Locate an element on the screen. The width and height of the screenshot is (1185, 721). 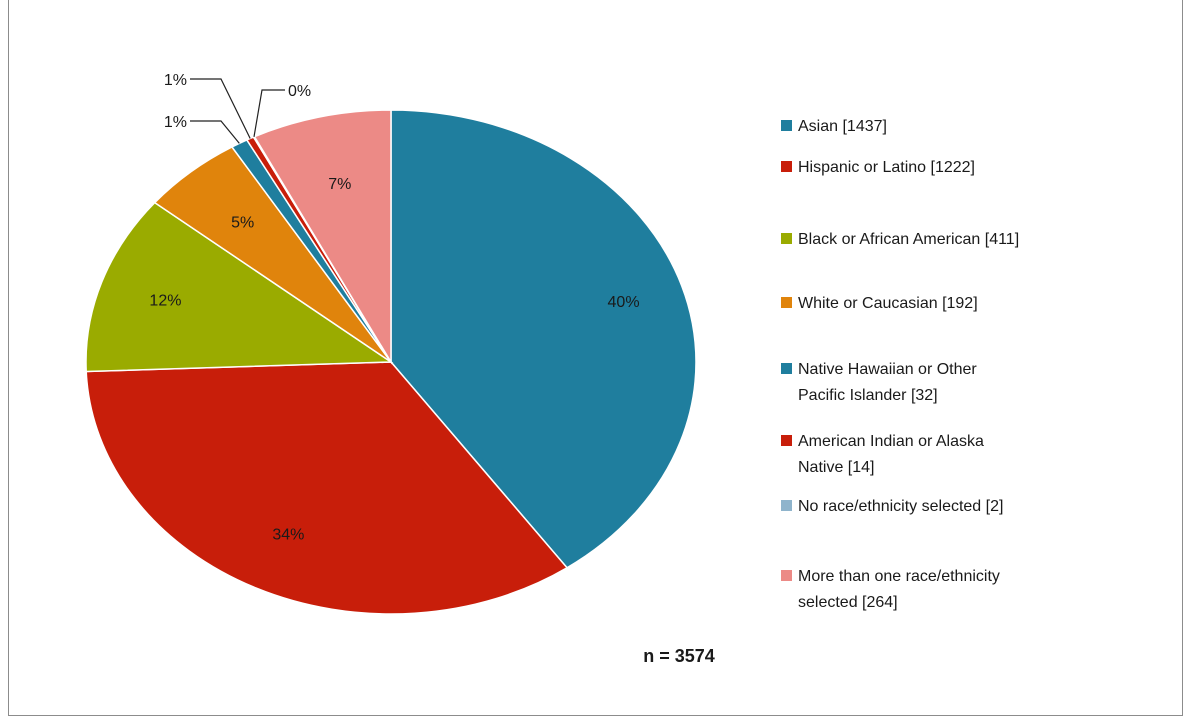
sample-size-note: n = 3574 is located at coordinates (679, 656).